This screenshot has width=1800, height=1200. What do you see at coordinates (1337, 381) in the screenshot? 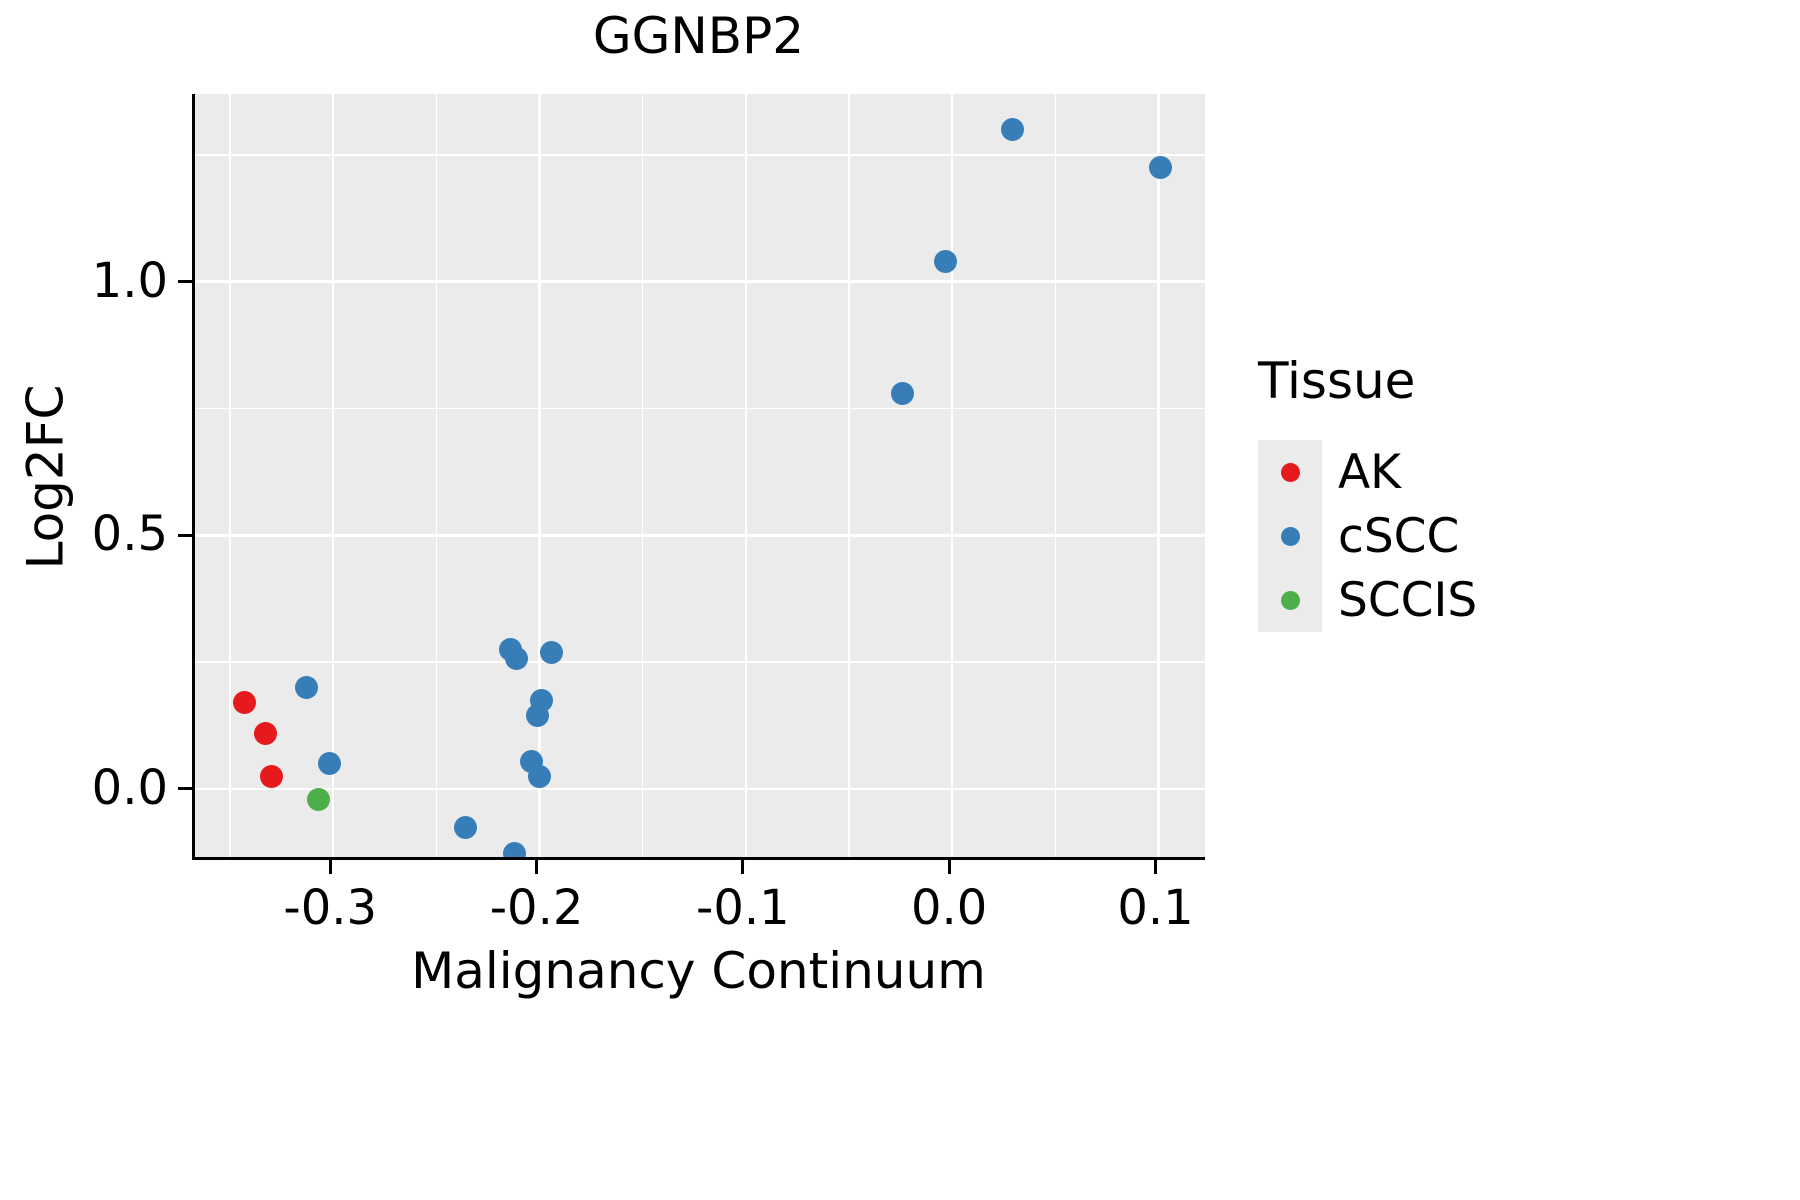
I see `legend-title: Tissue` at bounding box center [1337, 381].